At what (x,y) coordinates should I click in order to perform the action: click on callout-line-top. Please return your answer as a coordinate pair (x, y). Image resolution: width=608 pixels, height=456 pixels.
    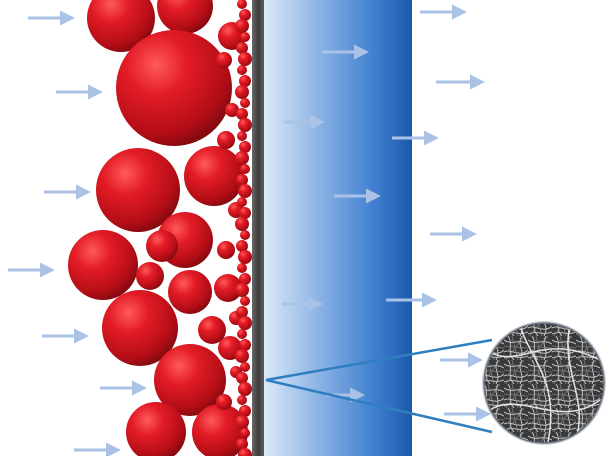
    Looking at the image, I should click on (379, 360).